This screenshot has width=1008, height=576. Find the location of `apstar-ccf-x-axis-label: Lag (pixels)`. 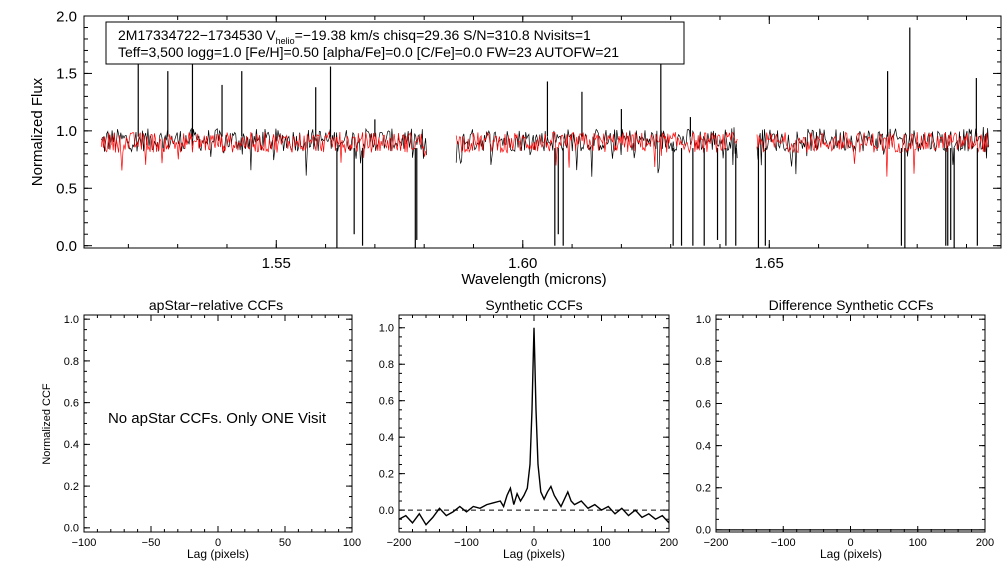

apstar-ccf-x-axis-label: Lag (pixels) is located at coordinates (218, 554).